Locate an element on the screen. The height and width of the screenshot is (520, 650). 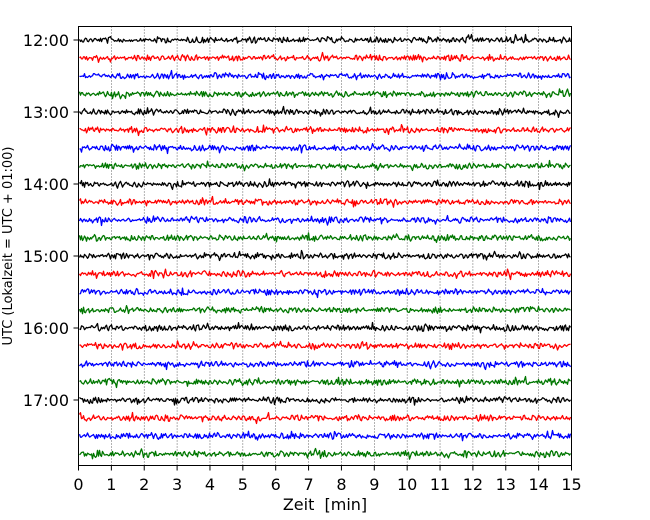
x-tick-label: 14 is located at coordinates (538, 484).